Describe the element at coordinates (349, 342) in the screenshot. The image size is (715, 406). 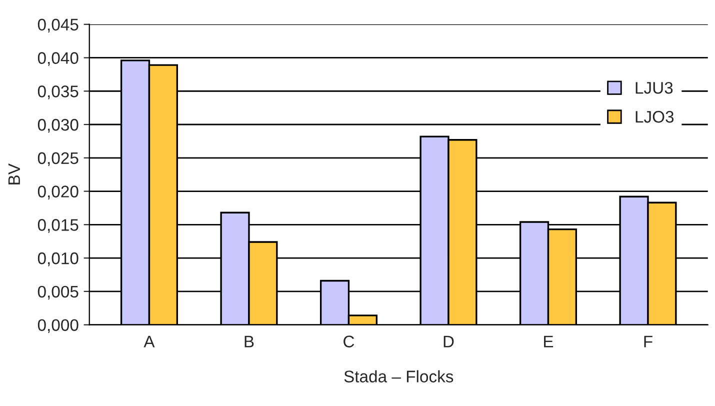
I see `x-tick-label: C` at that location.